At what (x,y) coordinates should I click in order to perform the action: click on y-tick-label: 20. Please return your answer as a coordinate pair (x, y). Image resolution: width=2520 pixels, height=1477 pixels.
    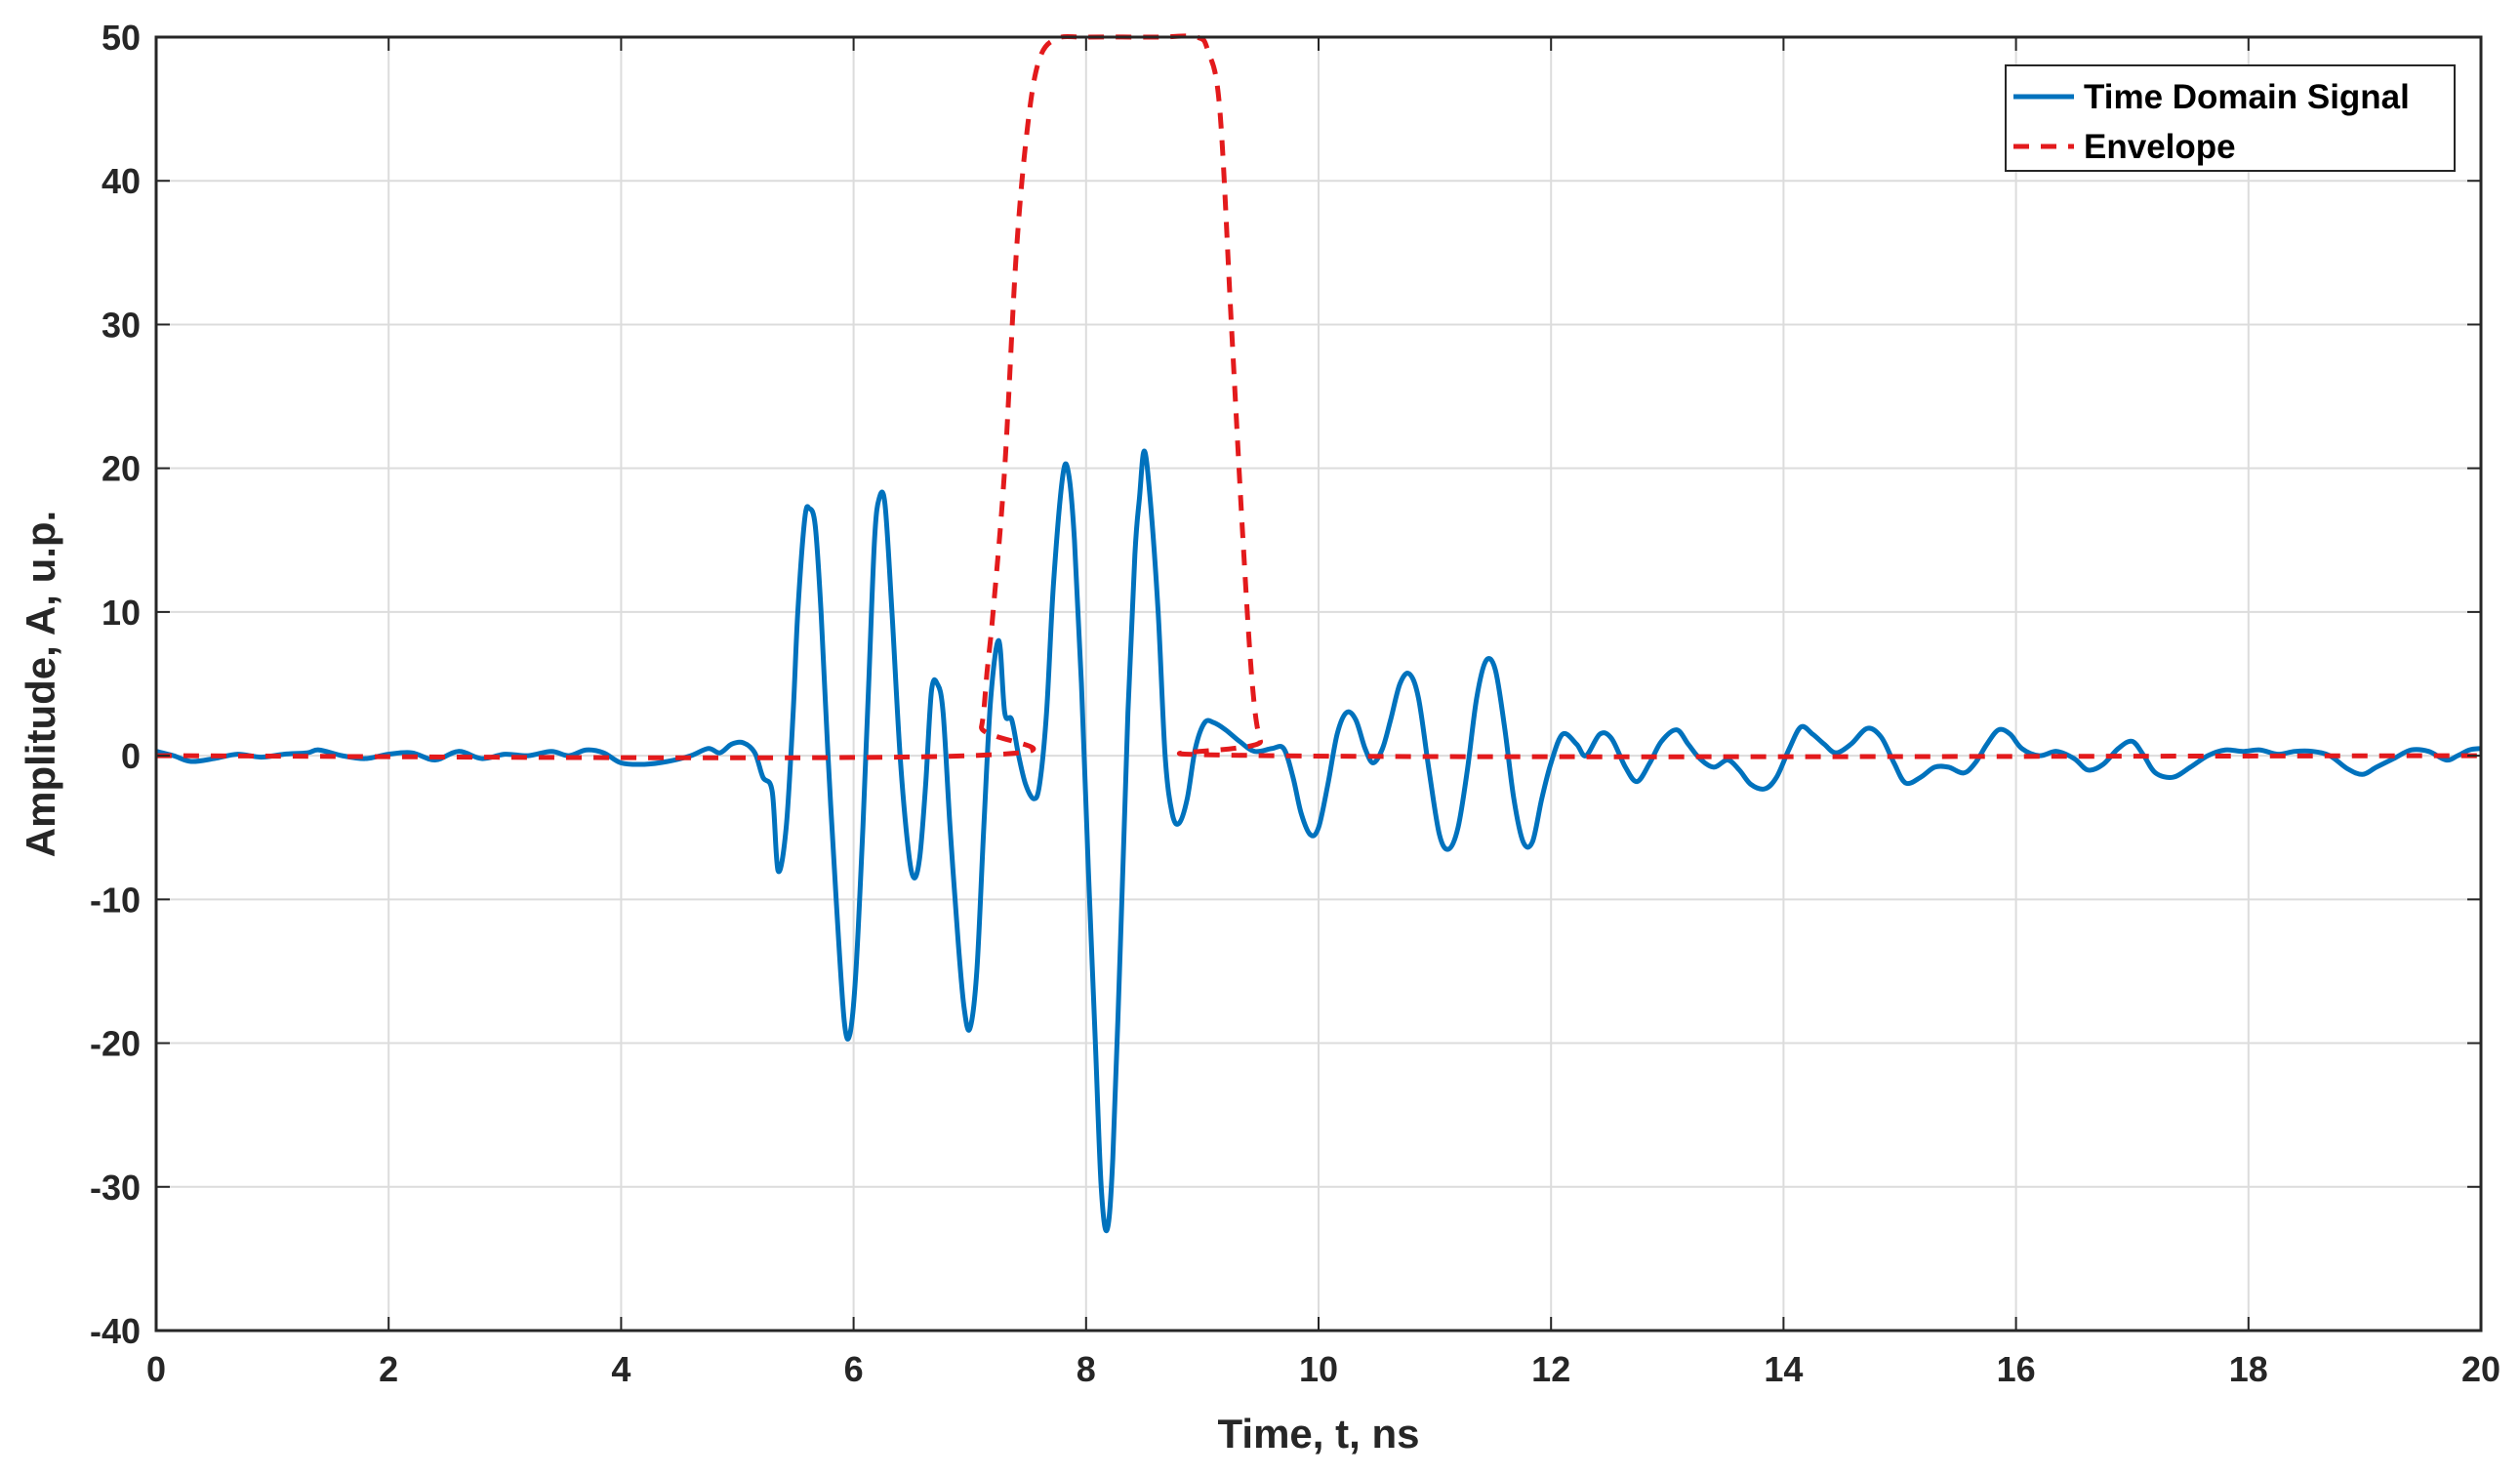
    Looking at the image, I should click on (121, 469).